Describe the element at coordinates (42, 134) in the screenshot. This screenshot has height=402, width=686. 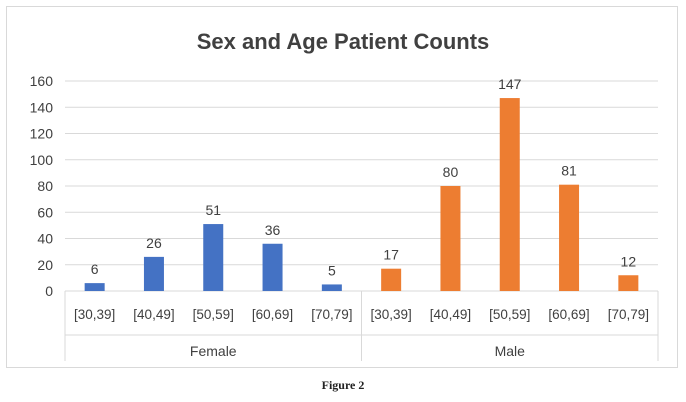
I see `y-tick-label: 120` at that location.